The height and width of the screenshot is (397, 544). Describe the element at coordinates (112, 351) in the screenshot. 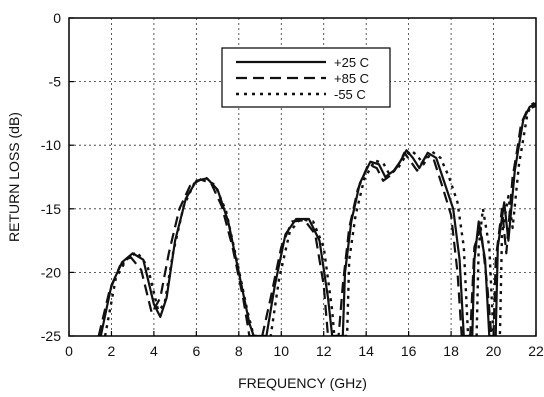

I see `x-tick-label: 2` at that location.